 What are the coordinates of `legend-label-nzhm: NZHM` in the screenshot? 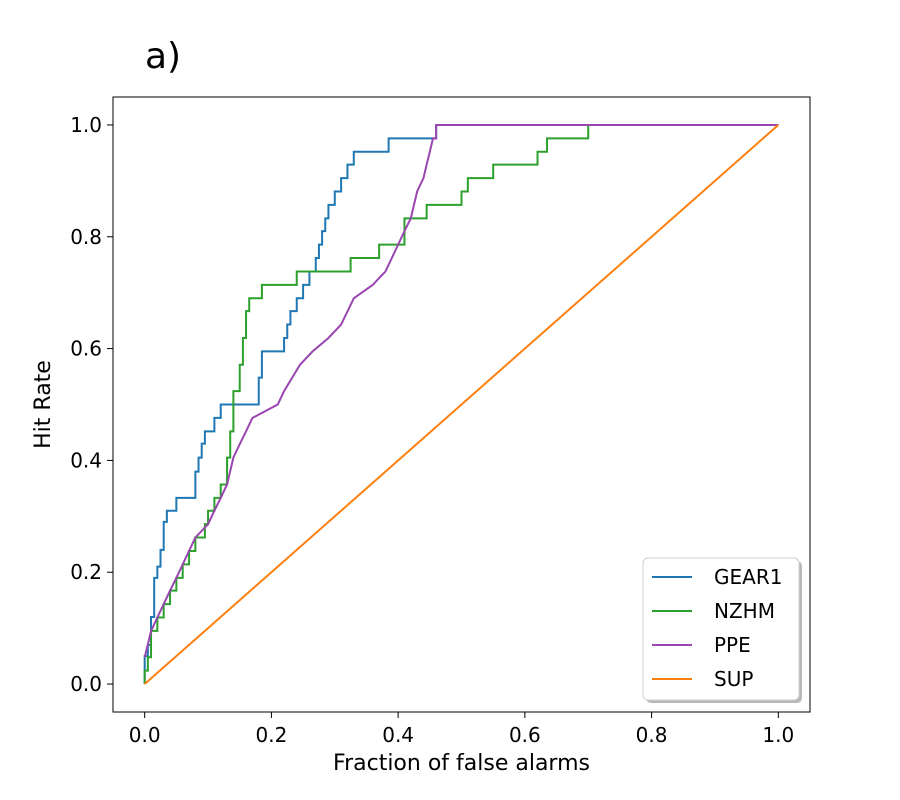 It's located at (744, 611).